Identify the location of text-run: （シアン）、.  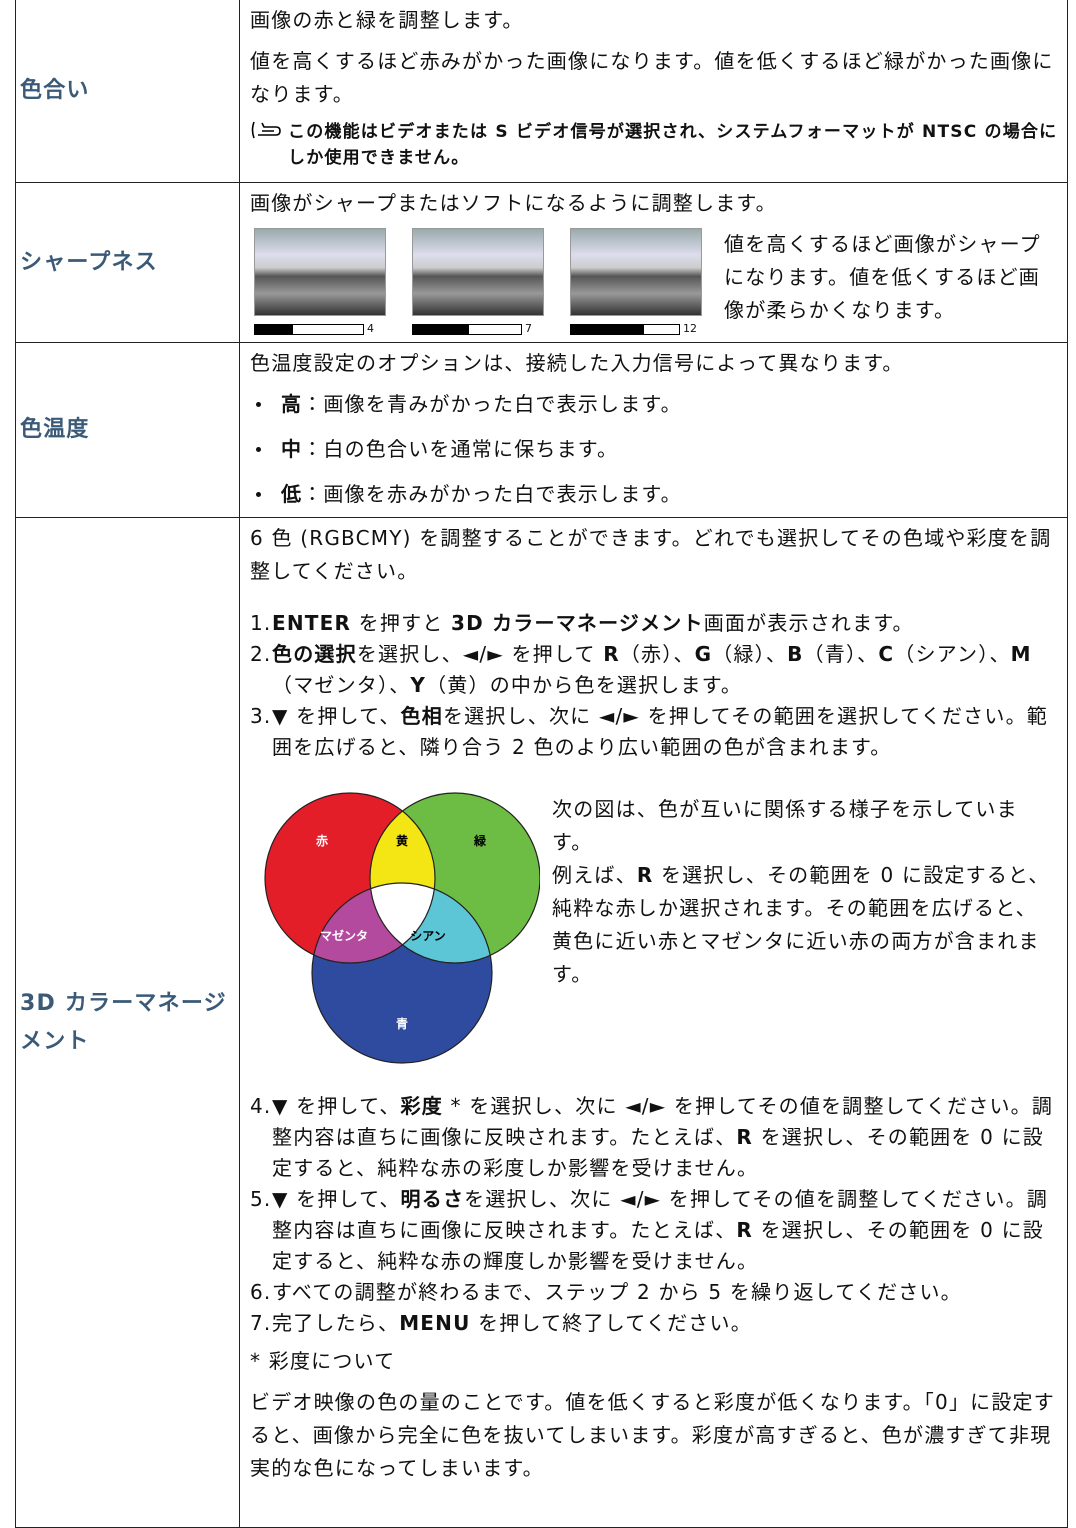
(952, 654).